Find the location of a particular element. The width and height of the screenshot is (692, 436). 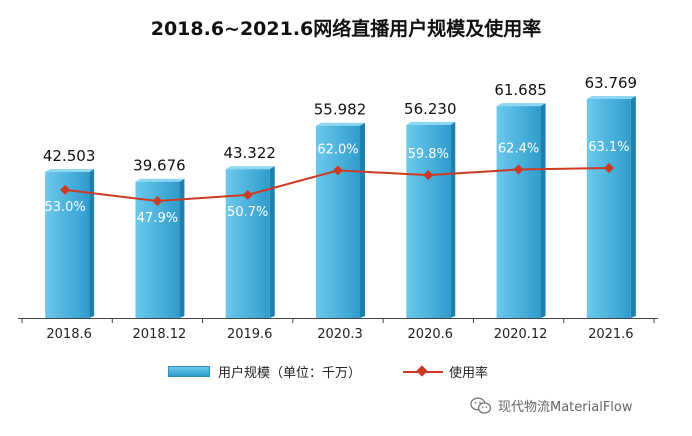

bar-value-label: 63.769 is located at coordinates (611, 83).